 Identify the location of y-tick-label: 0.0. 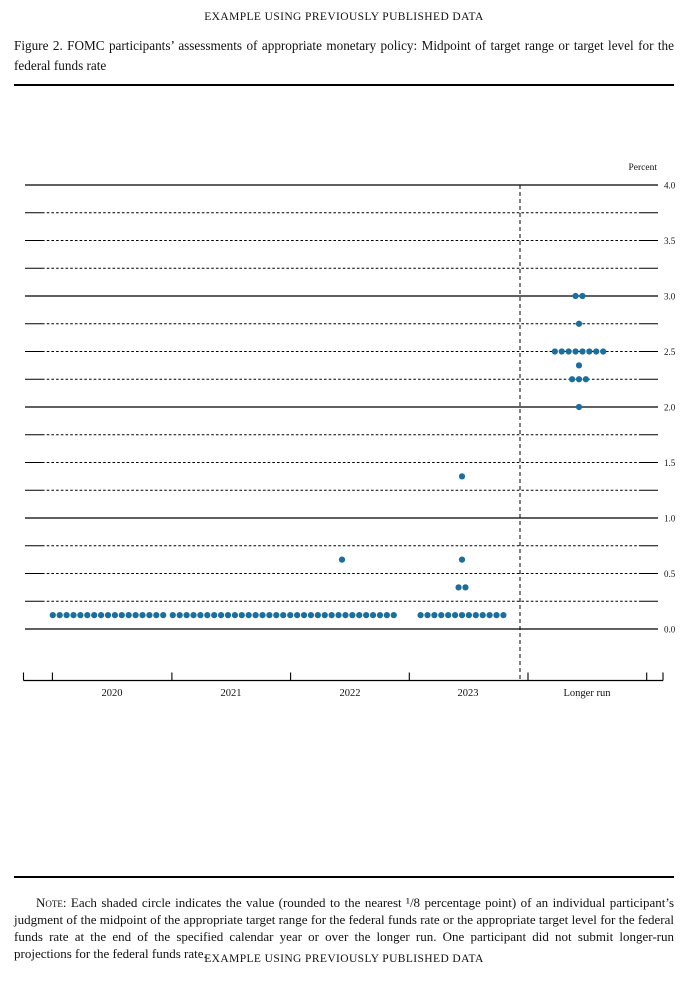
(670, 630).